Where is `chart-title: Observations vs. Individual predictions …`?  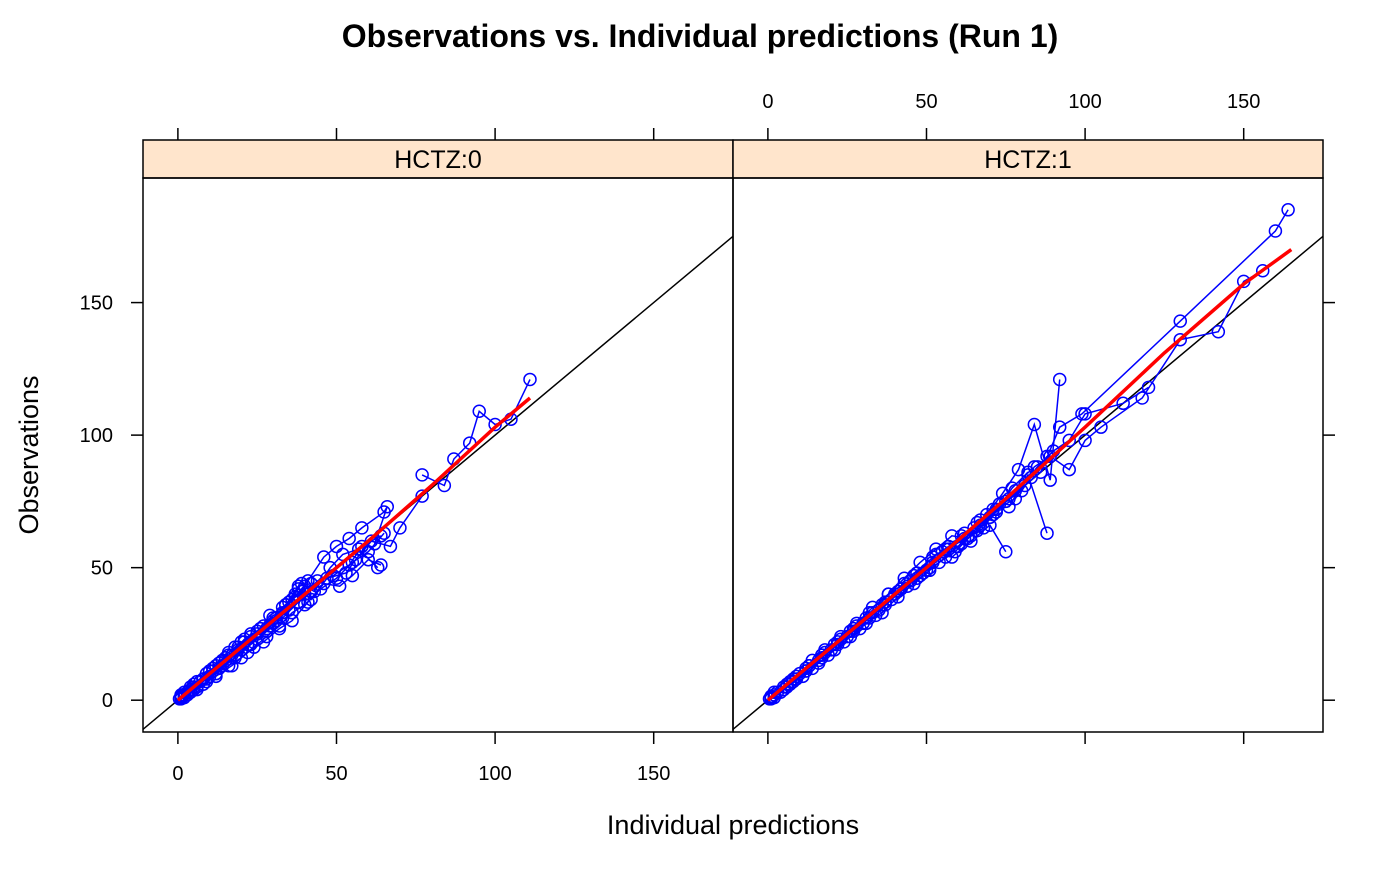
chart-title: Observations vs. Individual predictions … is located at coordinates (700, 36).